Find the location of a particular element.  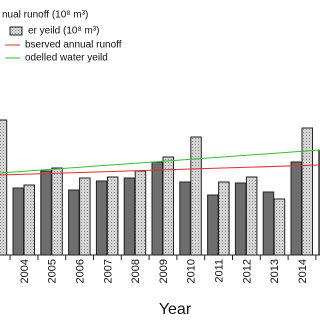

legend-swatch is located at coordinates (16, 31).